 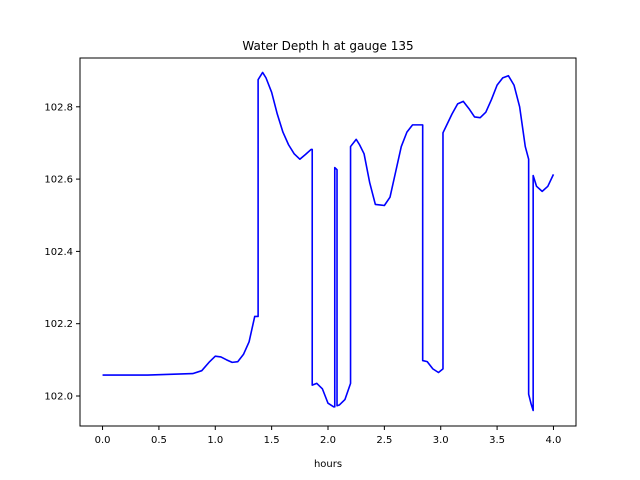 I want to click on x-tick-label: 1.5, so click(x=272, y=440).